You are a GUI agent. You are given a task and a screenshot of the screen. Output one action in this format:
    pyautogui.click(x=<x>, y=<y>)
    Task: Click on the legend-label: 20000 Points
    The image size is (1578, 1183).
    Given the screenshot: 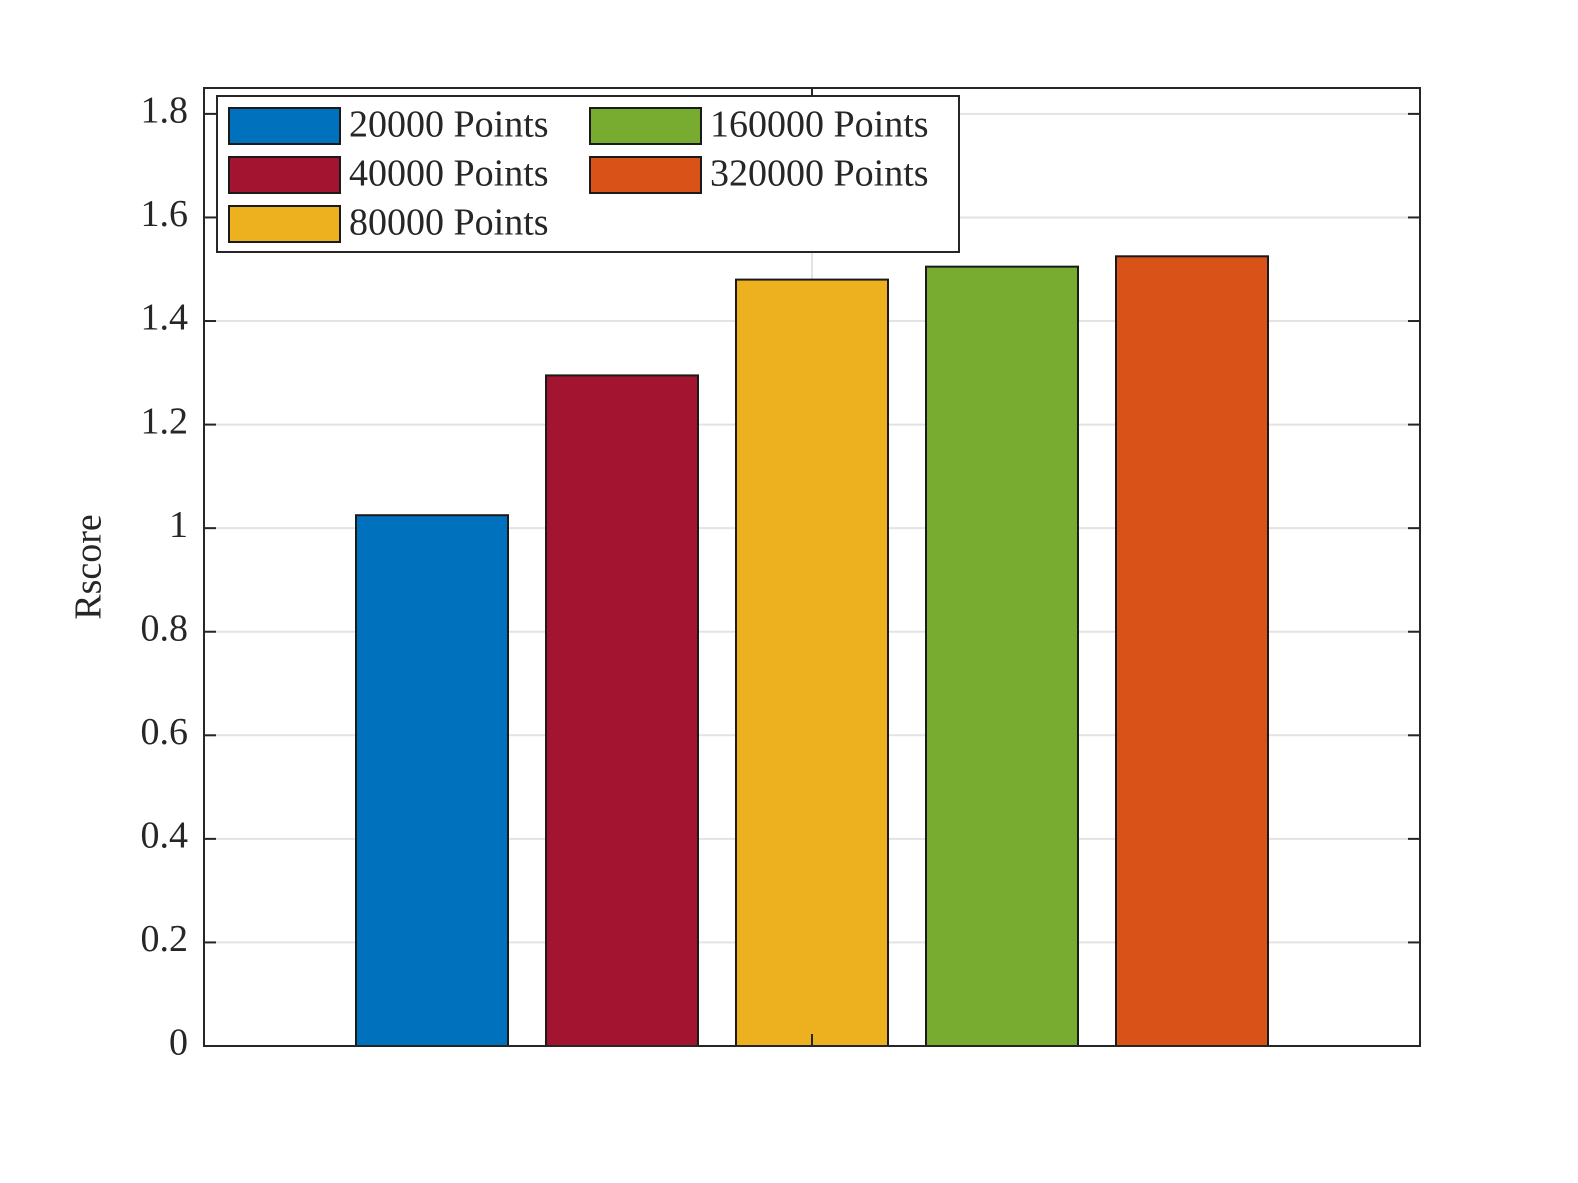 What is the action you would take?
    pyautogui.click(x=449, y=125)
    